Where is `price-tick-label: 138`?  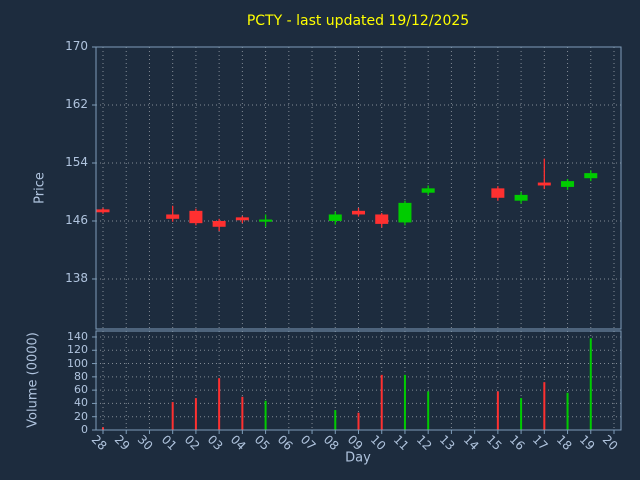
price-tick-label: 138 is located at coordinates (76, 277).